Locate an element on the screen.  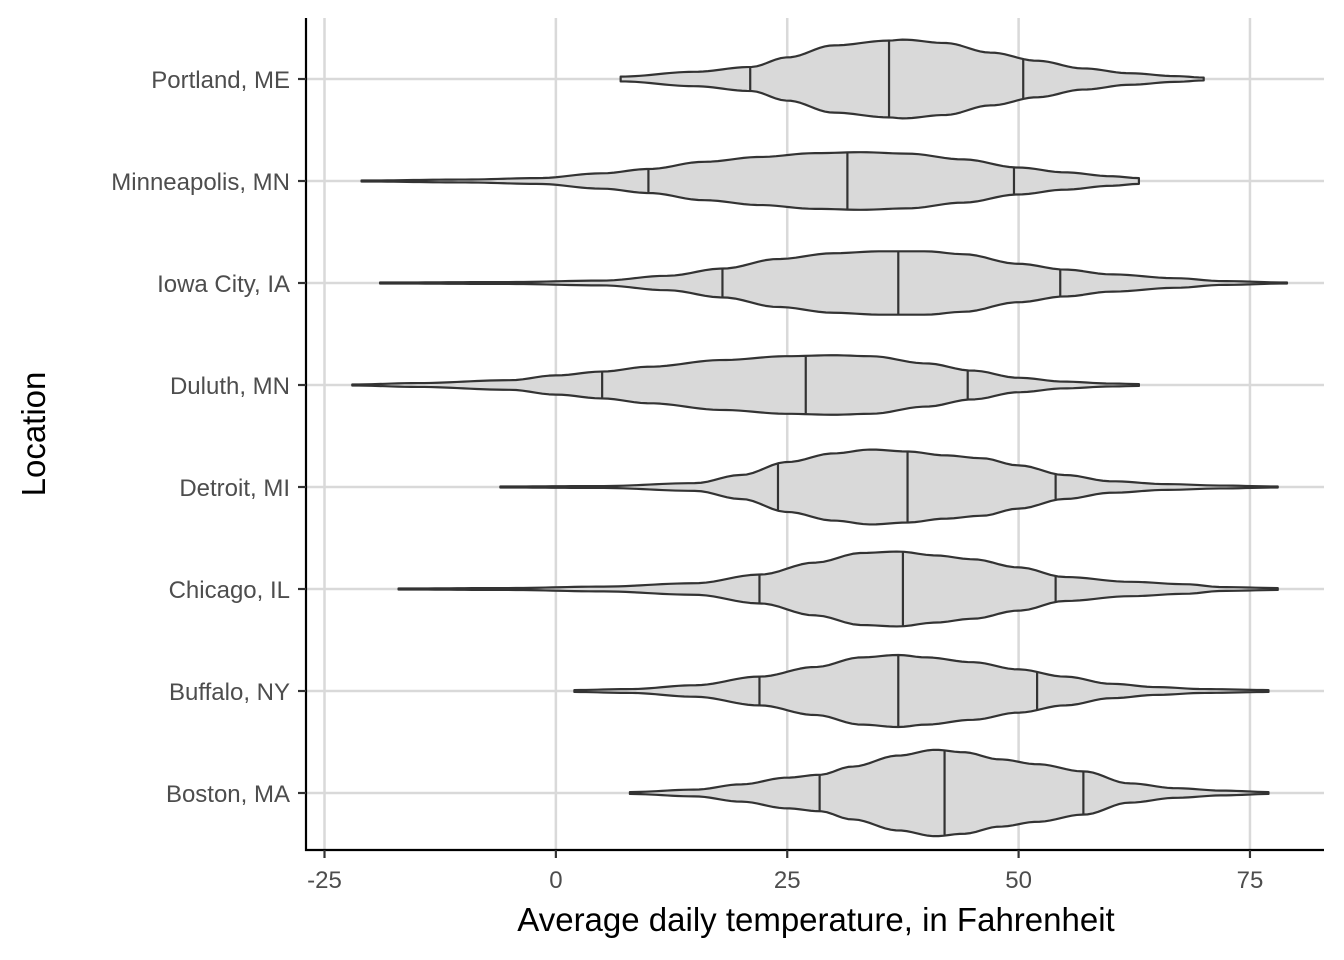
violin-portland-me is located at coordinates (912, 79).